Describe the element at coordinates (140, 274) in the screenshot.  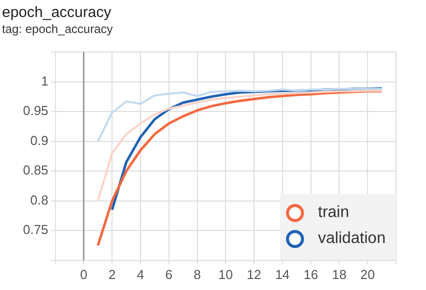
I see `x-tick-label: 4` at that location.